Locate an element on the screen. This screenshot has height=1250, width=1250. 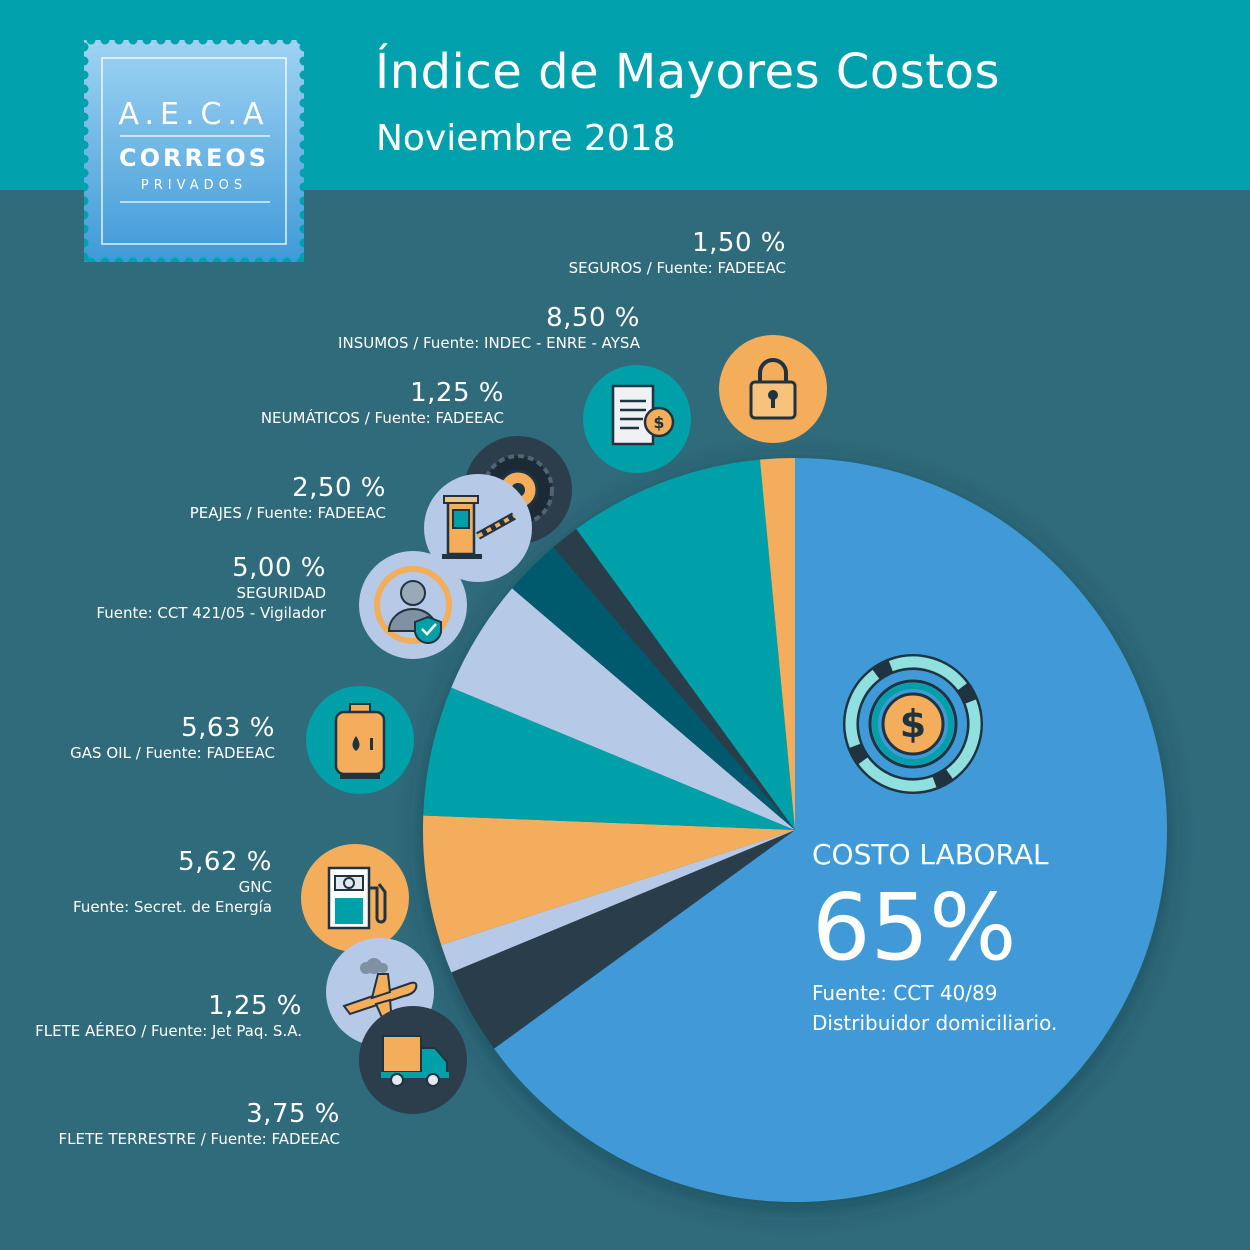
logo-line2: CORREOS is located at coordinates (194, 158).